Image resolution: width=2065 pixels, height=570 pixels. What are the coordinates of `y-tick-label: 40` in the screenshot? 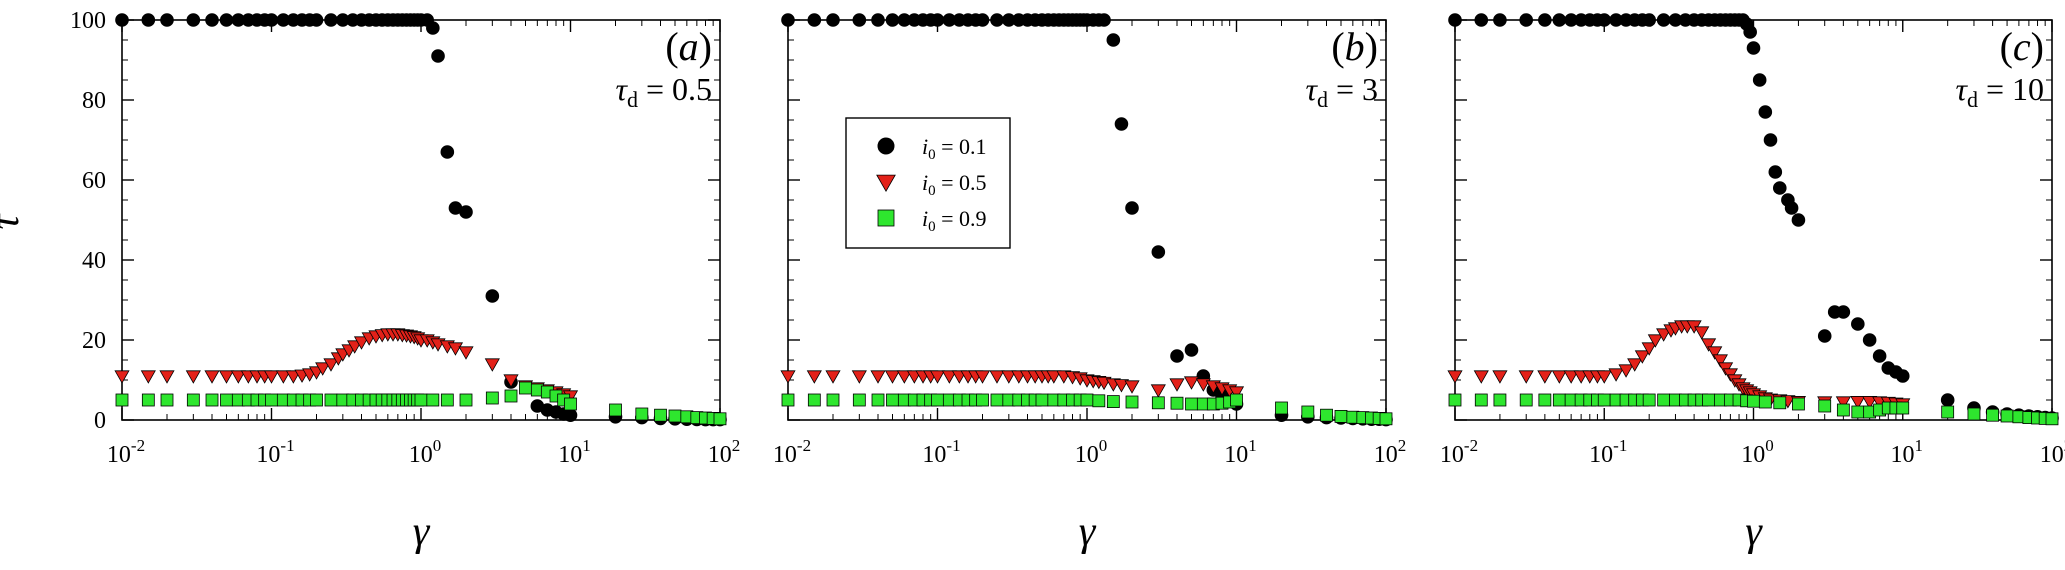 It's located at (94, 261).